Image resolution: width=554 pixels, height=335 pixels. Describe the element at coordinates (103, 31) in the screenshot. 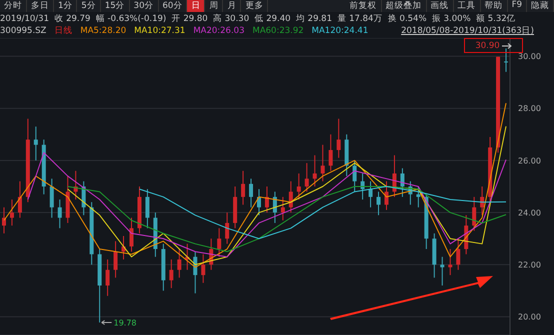

I see `text: MA5:28.20` at that location.